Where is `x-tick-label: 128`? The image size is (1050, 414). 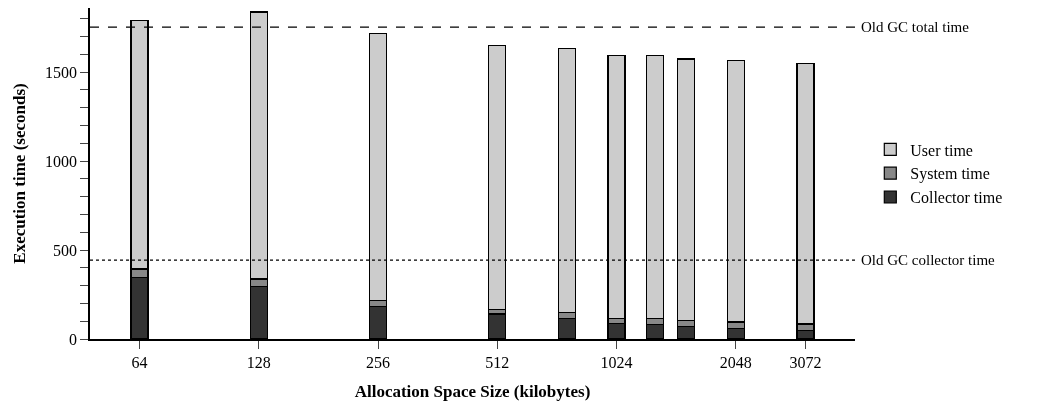
x-tick-label: 128 is located at coordinates (258, 362).